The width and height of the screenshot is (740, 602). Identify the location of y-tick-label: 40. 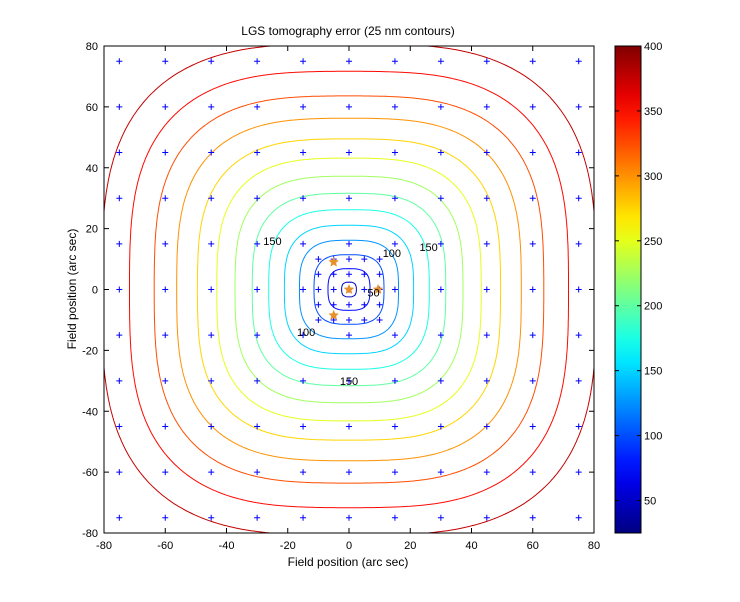
(92, 169).